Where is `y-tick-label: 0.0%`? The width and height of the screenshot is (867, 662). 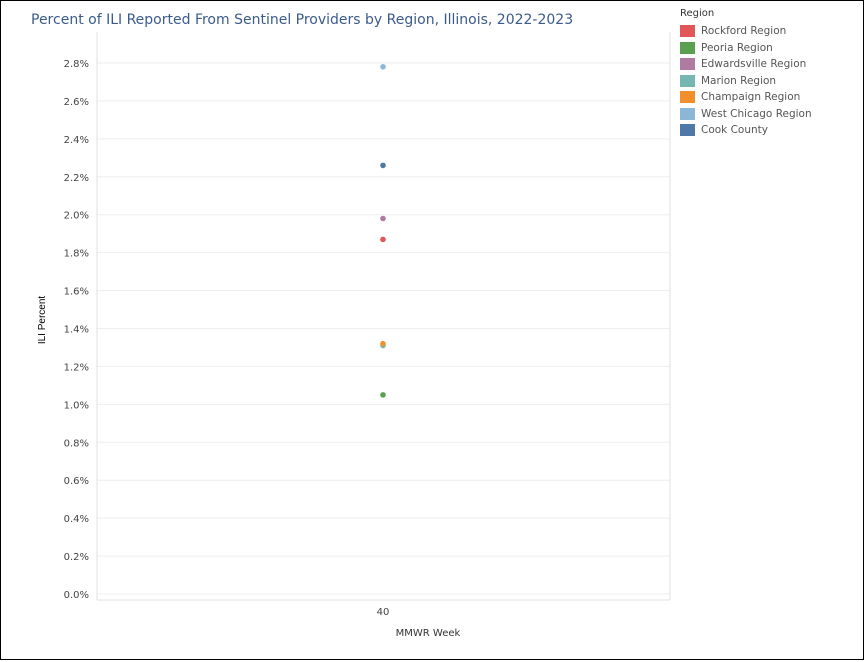
y-tick-label: 0.0% is located at coordinates (76, 595).